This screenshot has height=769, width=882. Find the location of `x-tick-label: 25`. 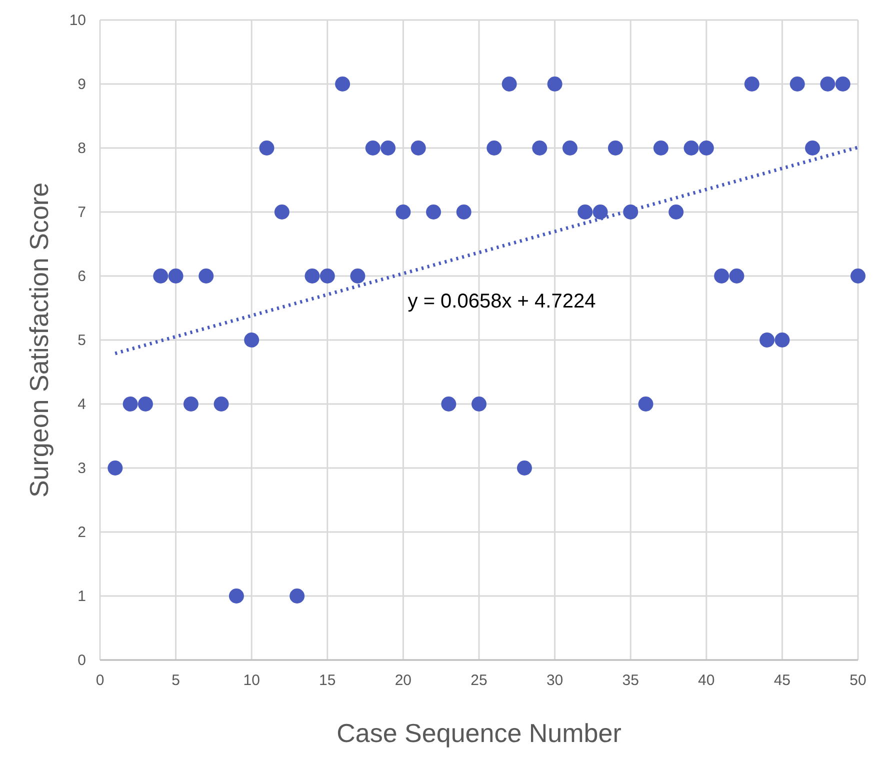

x-tick-label: 25 is located at coordinates (479, 680).